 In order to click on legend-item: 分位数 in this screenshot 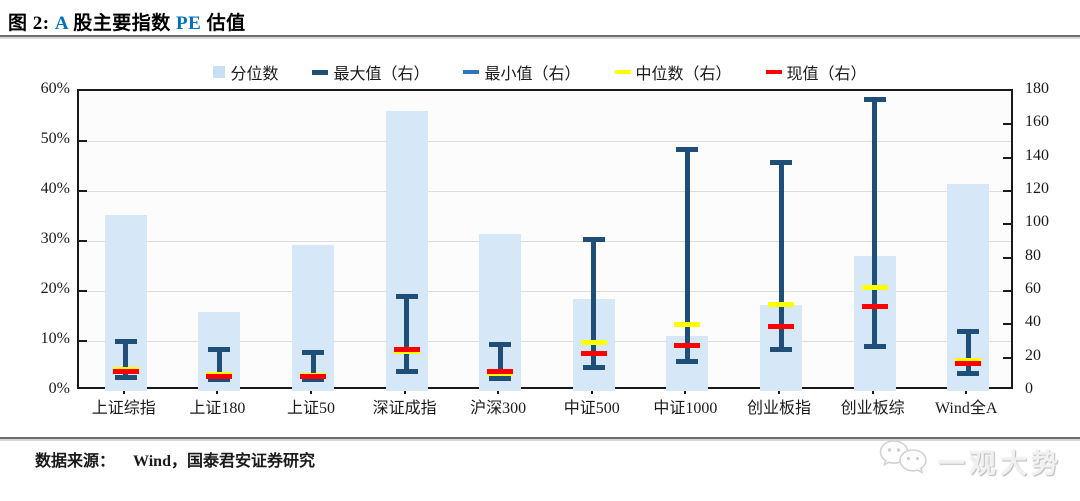, I will do `click(245, 72)`.